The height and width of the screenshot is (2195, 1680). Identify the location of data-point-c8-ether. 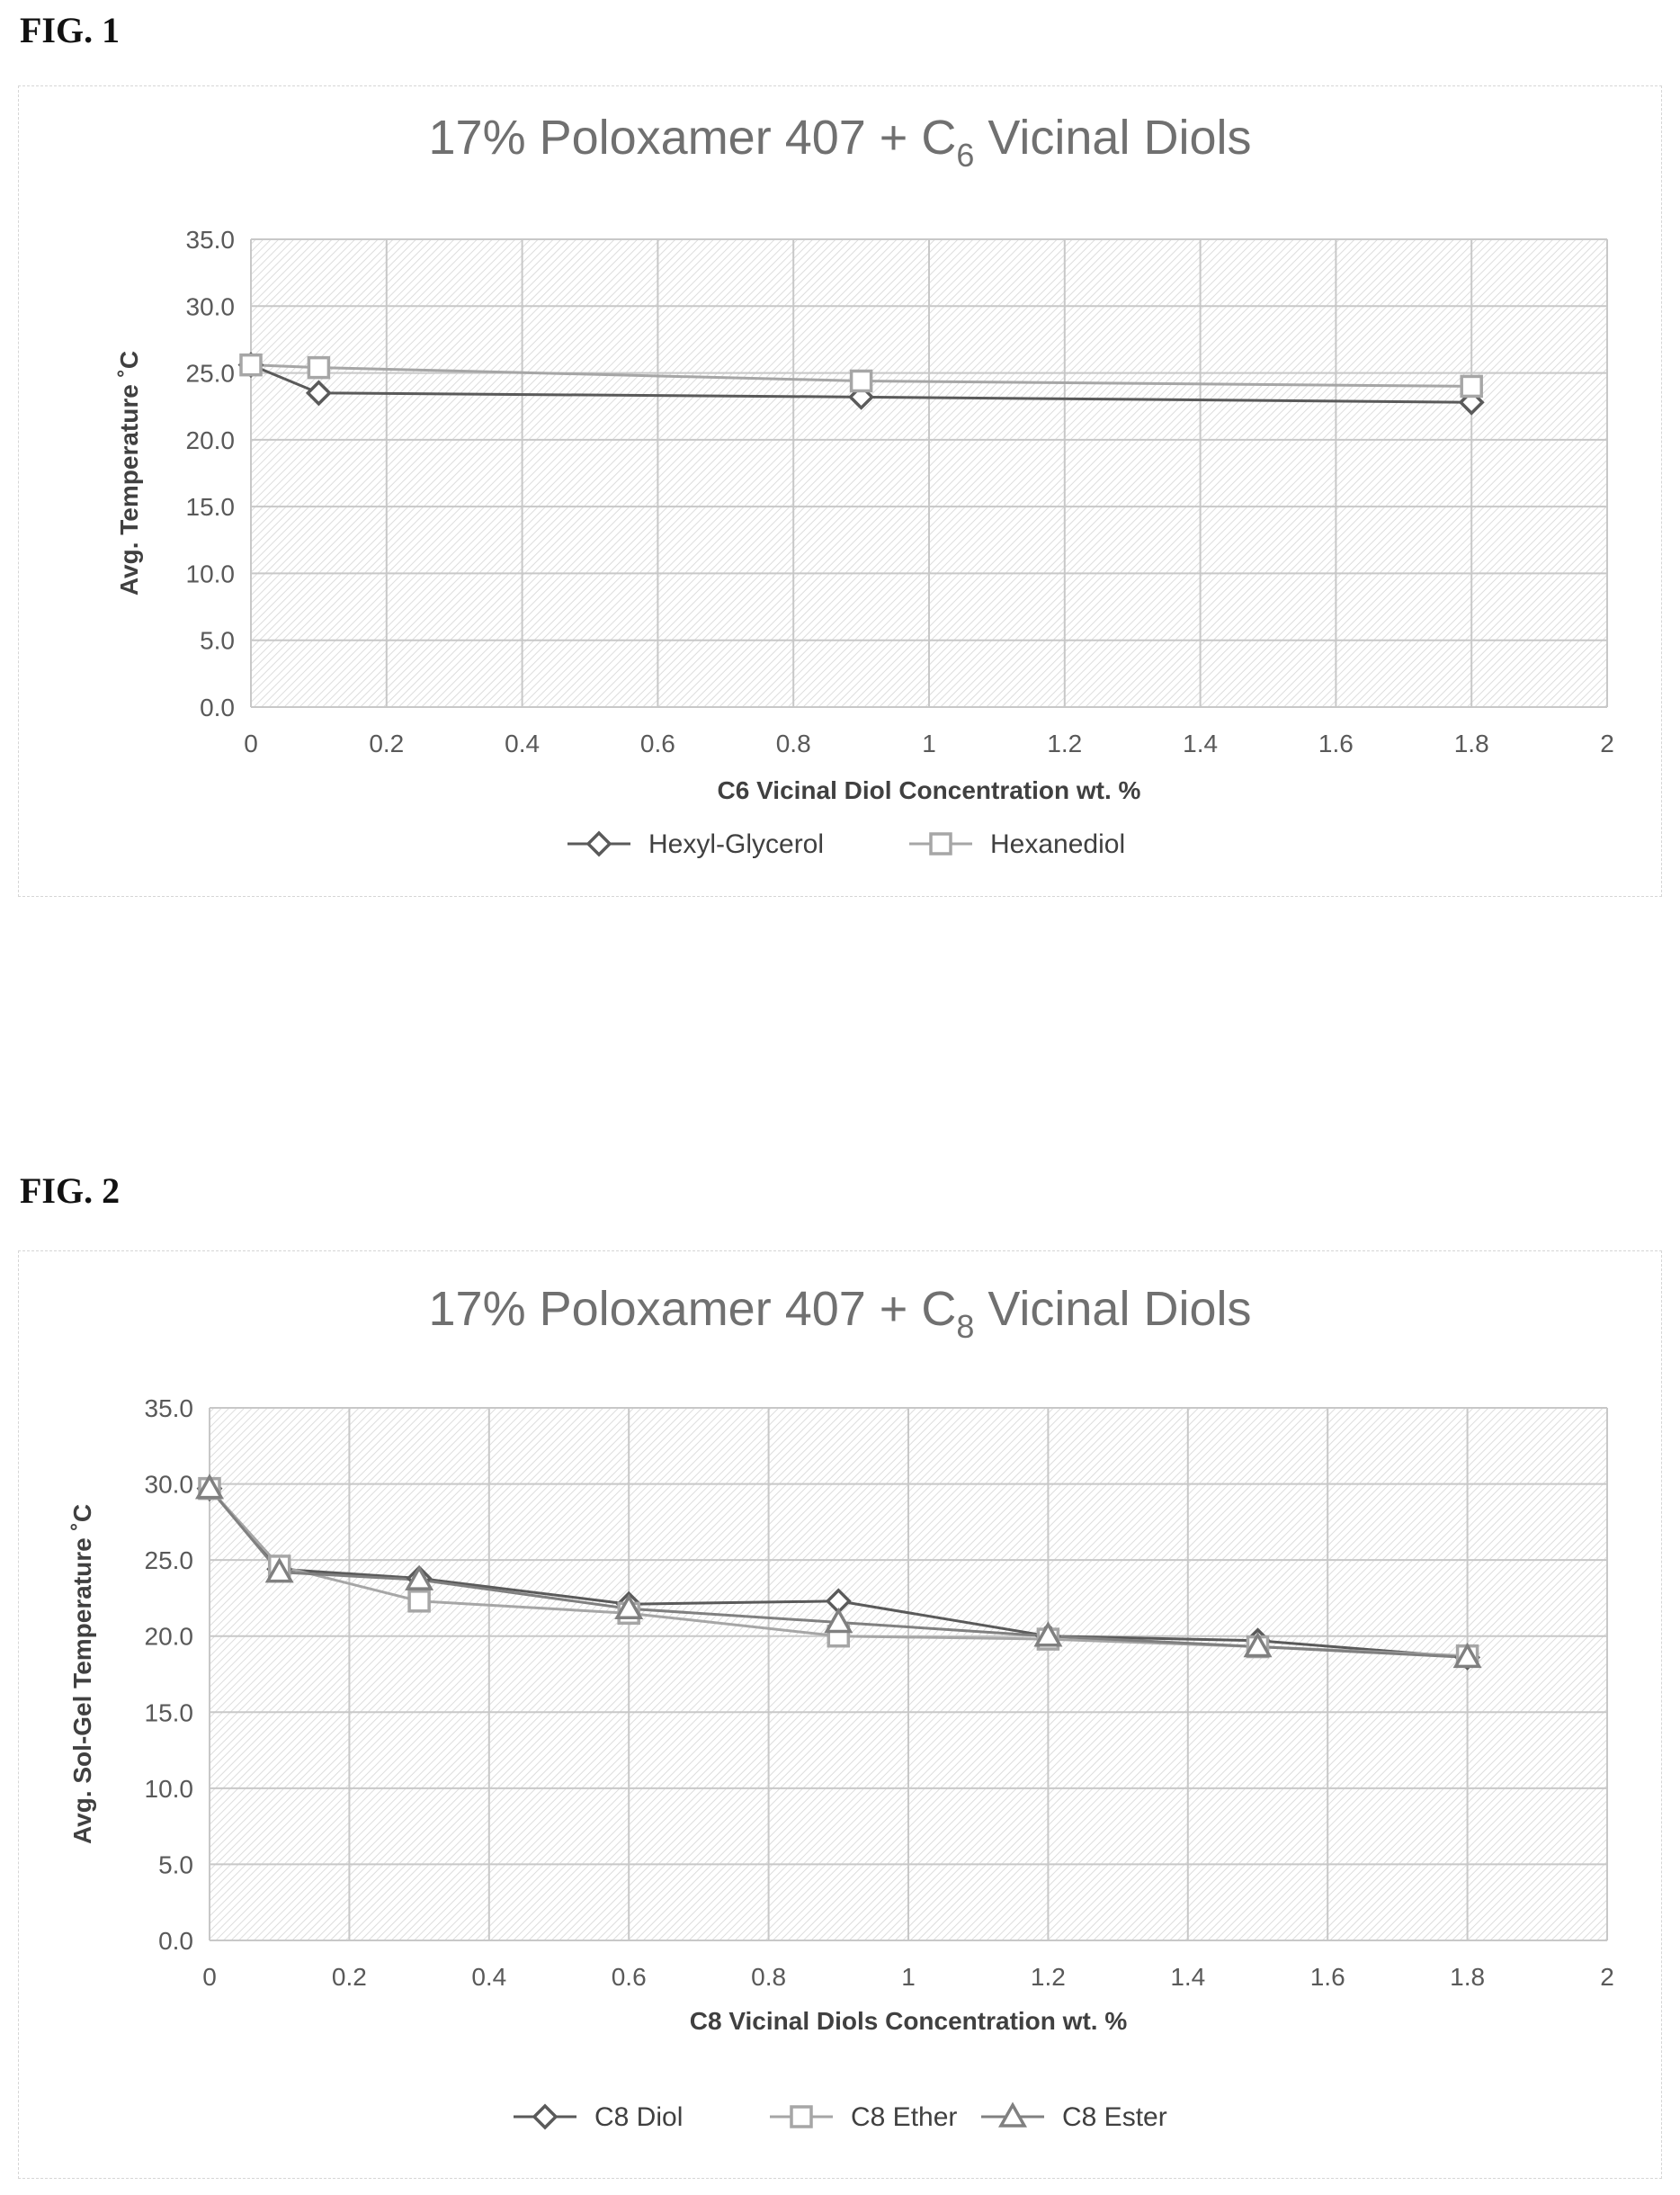
(419, 1602).